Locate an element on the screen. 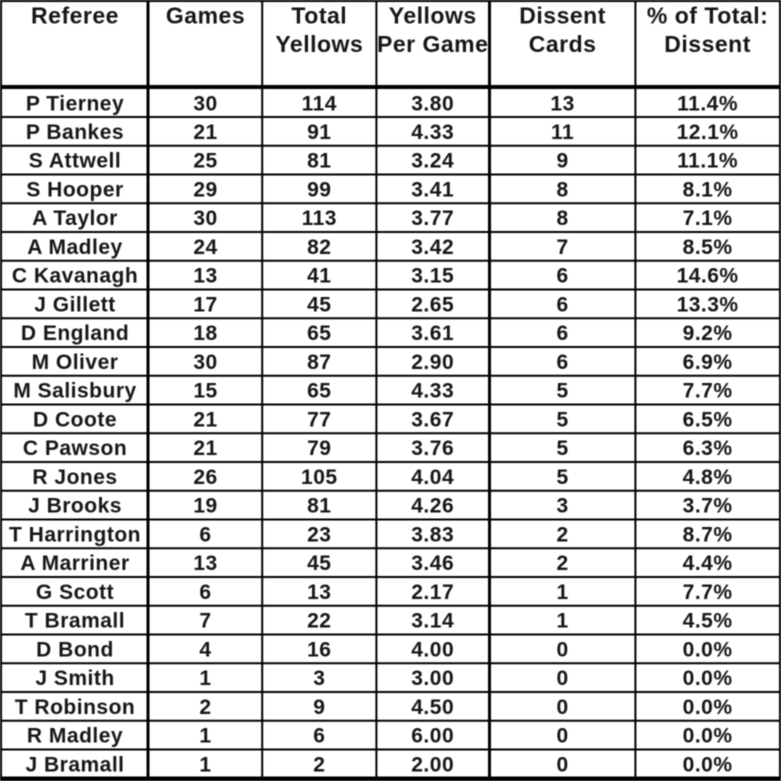  svg-text: T Bramall is located at coordinates (75, 621).